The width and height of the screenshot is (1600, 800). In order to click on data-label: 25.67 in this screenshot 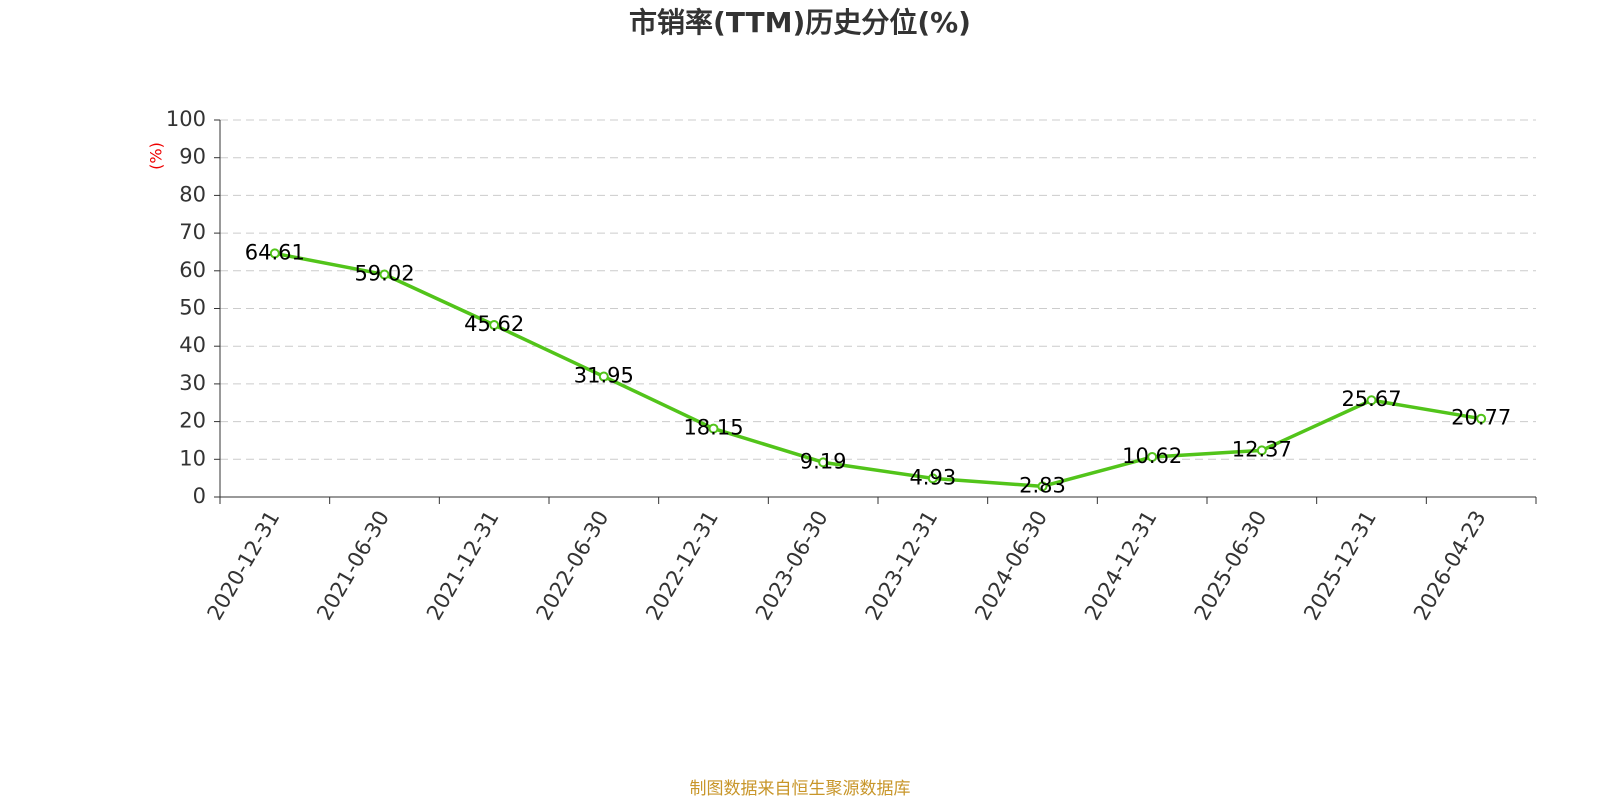, I will do `click(1371, 399)`.